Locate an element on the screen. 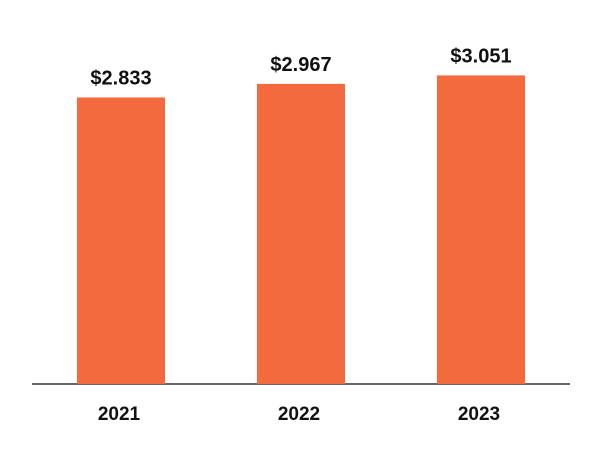  value-label-2022: $2.967 is located at coordinates (300, 65).